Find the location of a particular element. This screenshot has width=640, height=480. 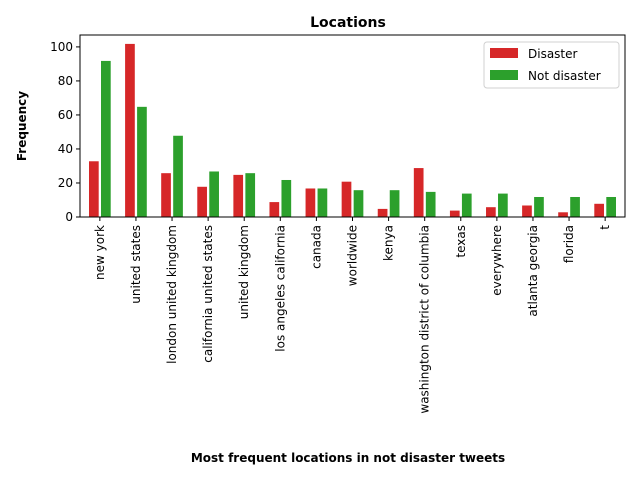

x-tick-label-5: los angeles california is located at coordinates (280, 288).